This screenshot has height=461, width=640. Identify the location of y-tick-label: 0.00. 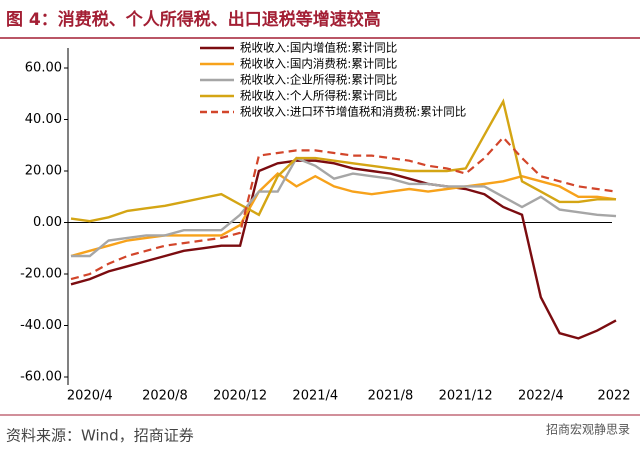
(47, 222).